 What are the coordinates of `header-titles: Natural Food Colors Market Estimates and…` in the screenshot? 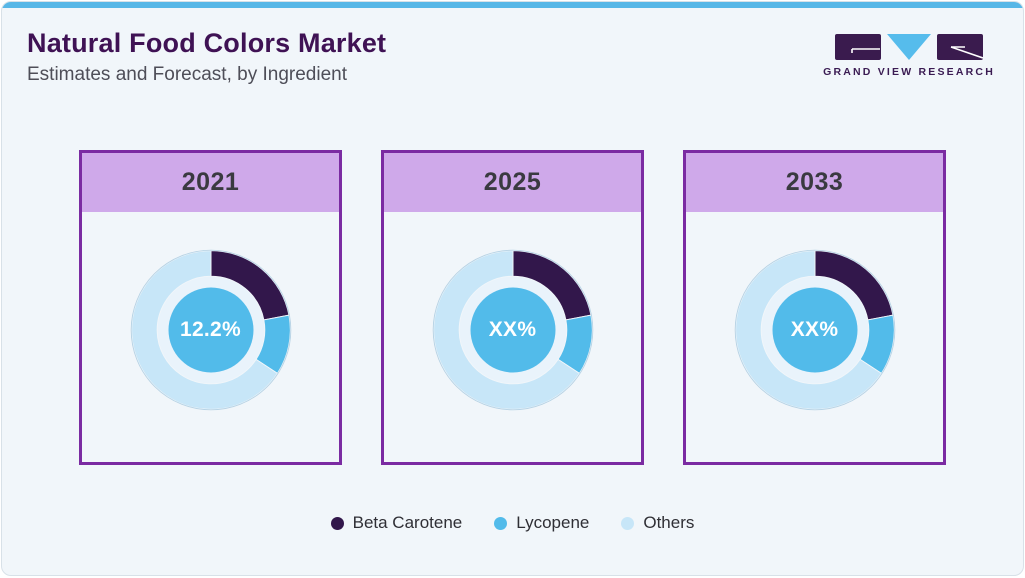 It's located at (206, 57).